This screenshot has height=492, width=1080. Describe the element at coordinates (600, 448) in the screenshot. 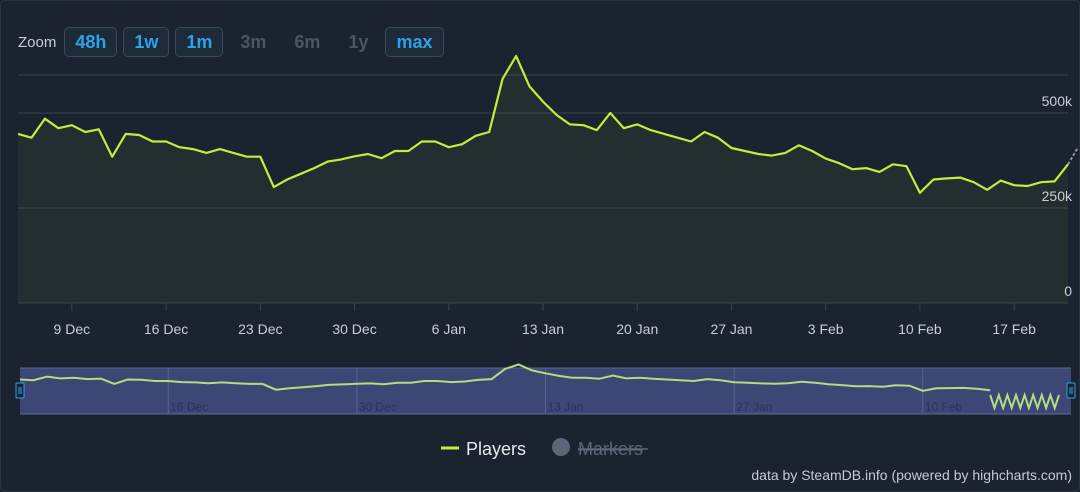

I see `legend-item-markers: Markers` at that location.